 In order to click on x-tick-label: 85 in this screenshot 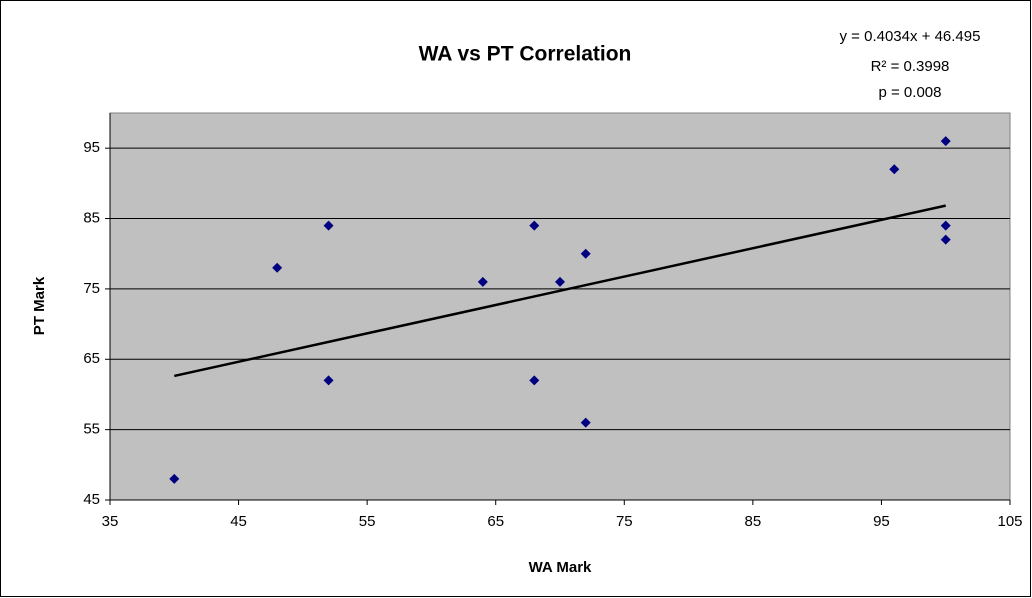, I will do `click(753, 521)`.